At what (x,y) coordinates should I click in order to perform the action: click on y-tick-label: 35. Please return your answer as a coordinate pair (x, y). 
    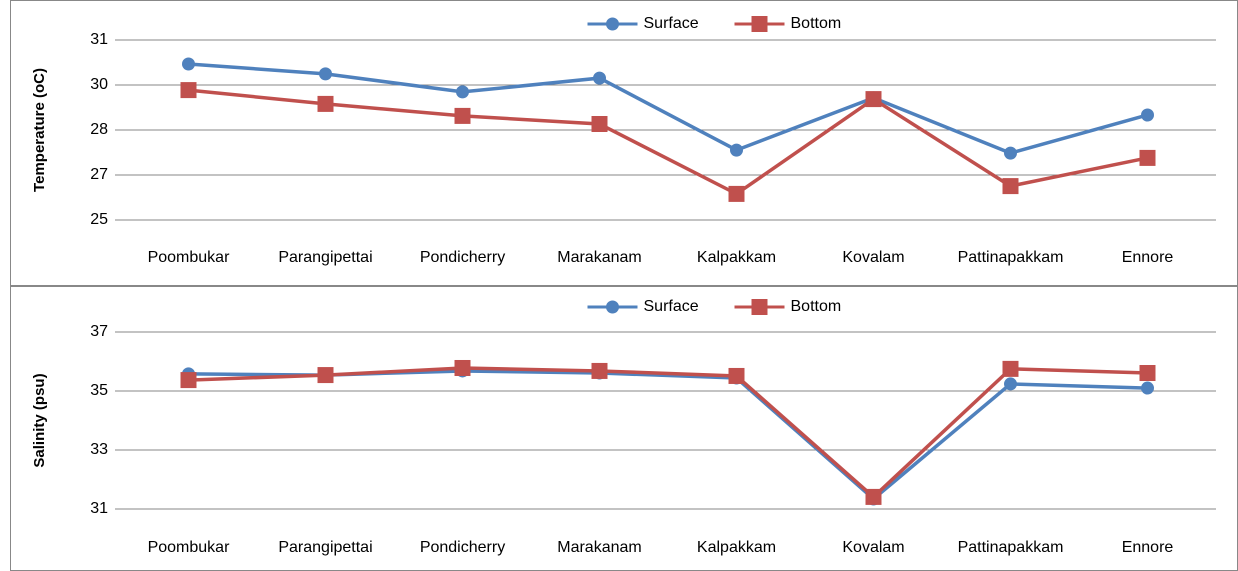
    Looking at the image, I should click on (99, 390).